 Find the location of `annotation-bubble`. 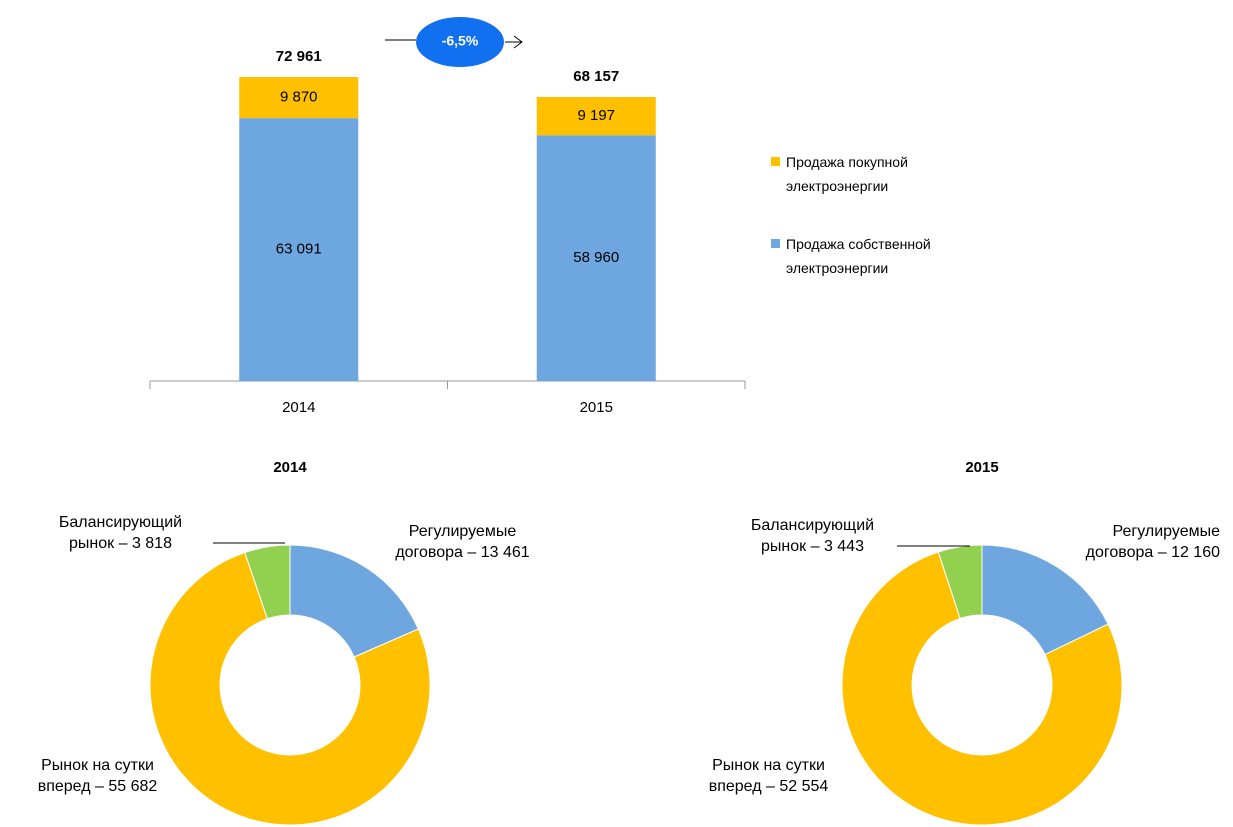

annotation-bubble is located at coordinates (460, 42).